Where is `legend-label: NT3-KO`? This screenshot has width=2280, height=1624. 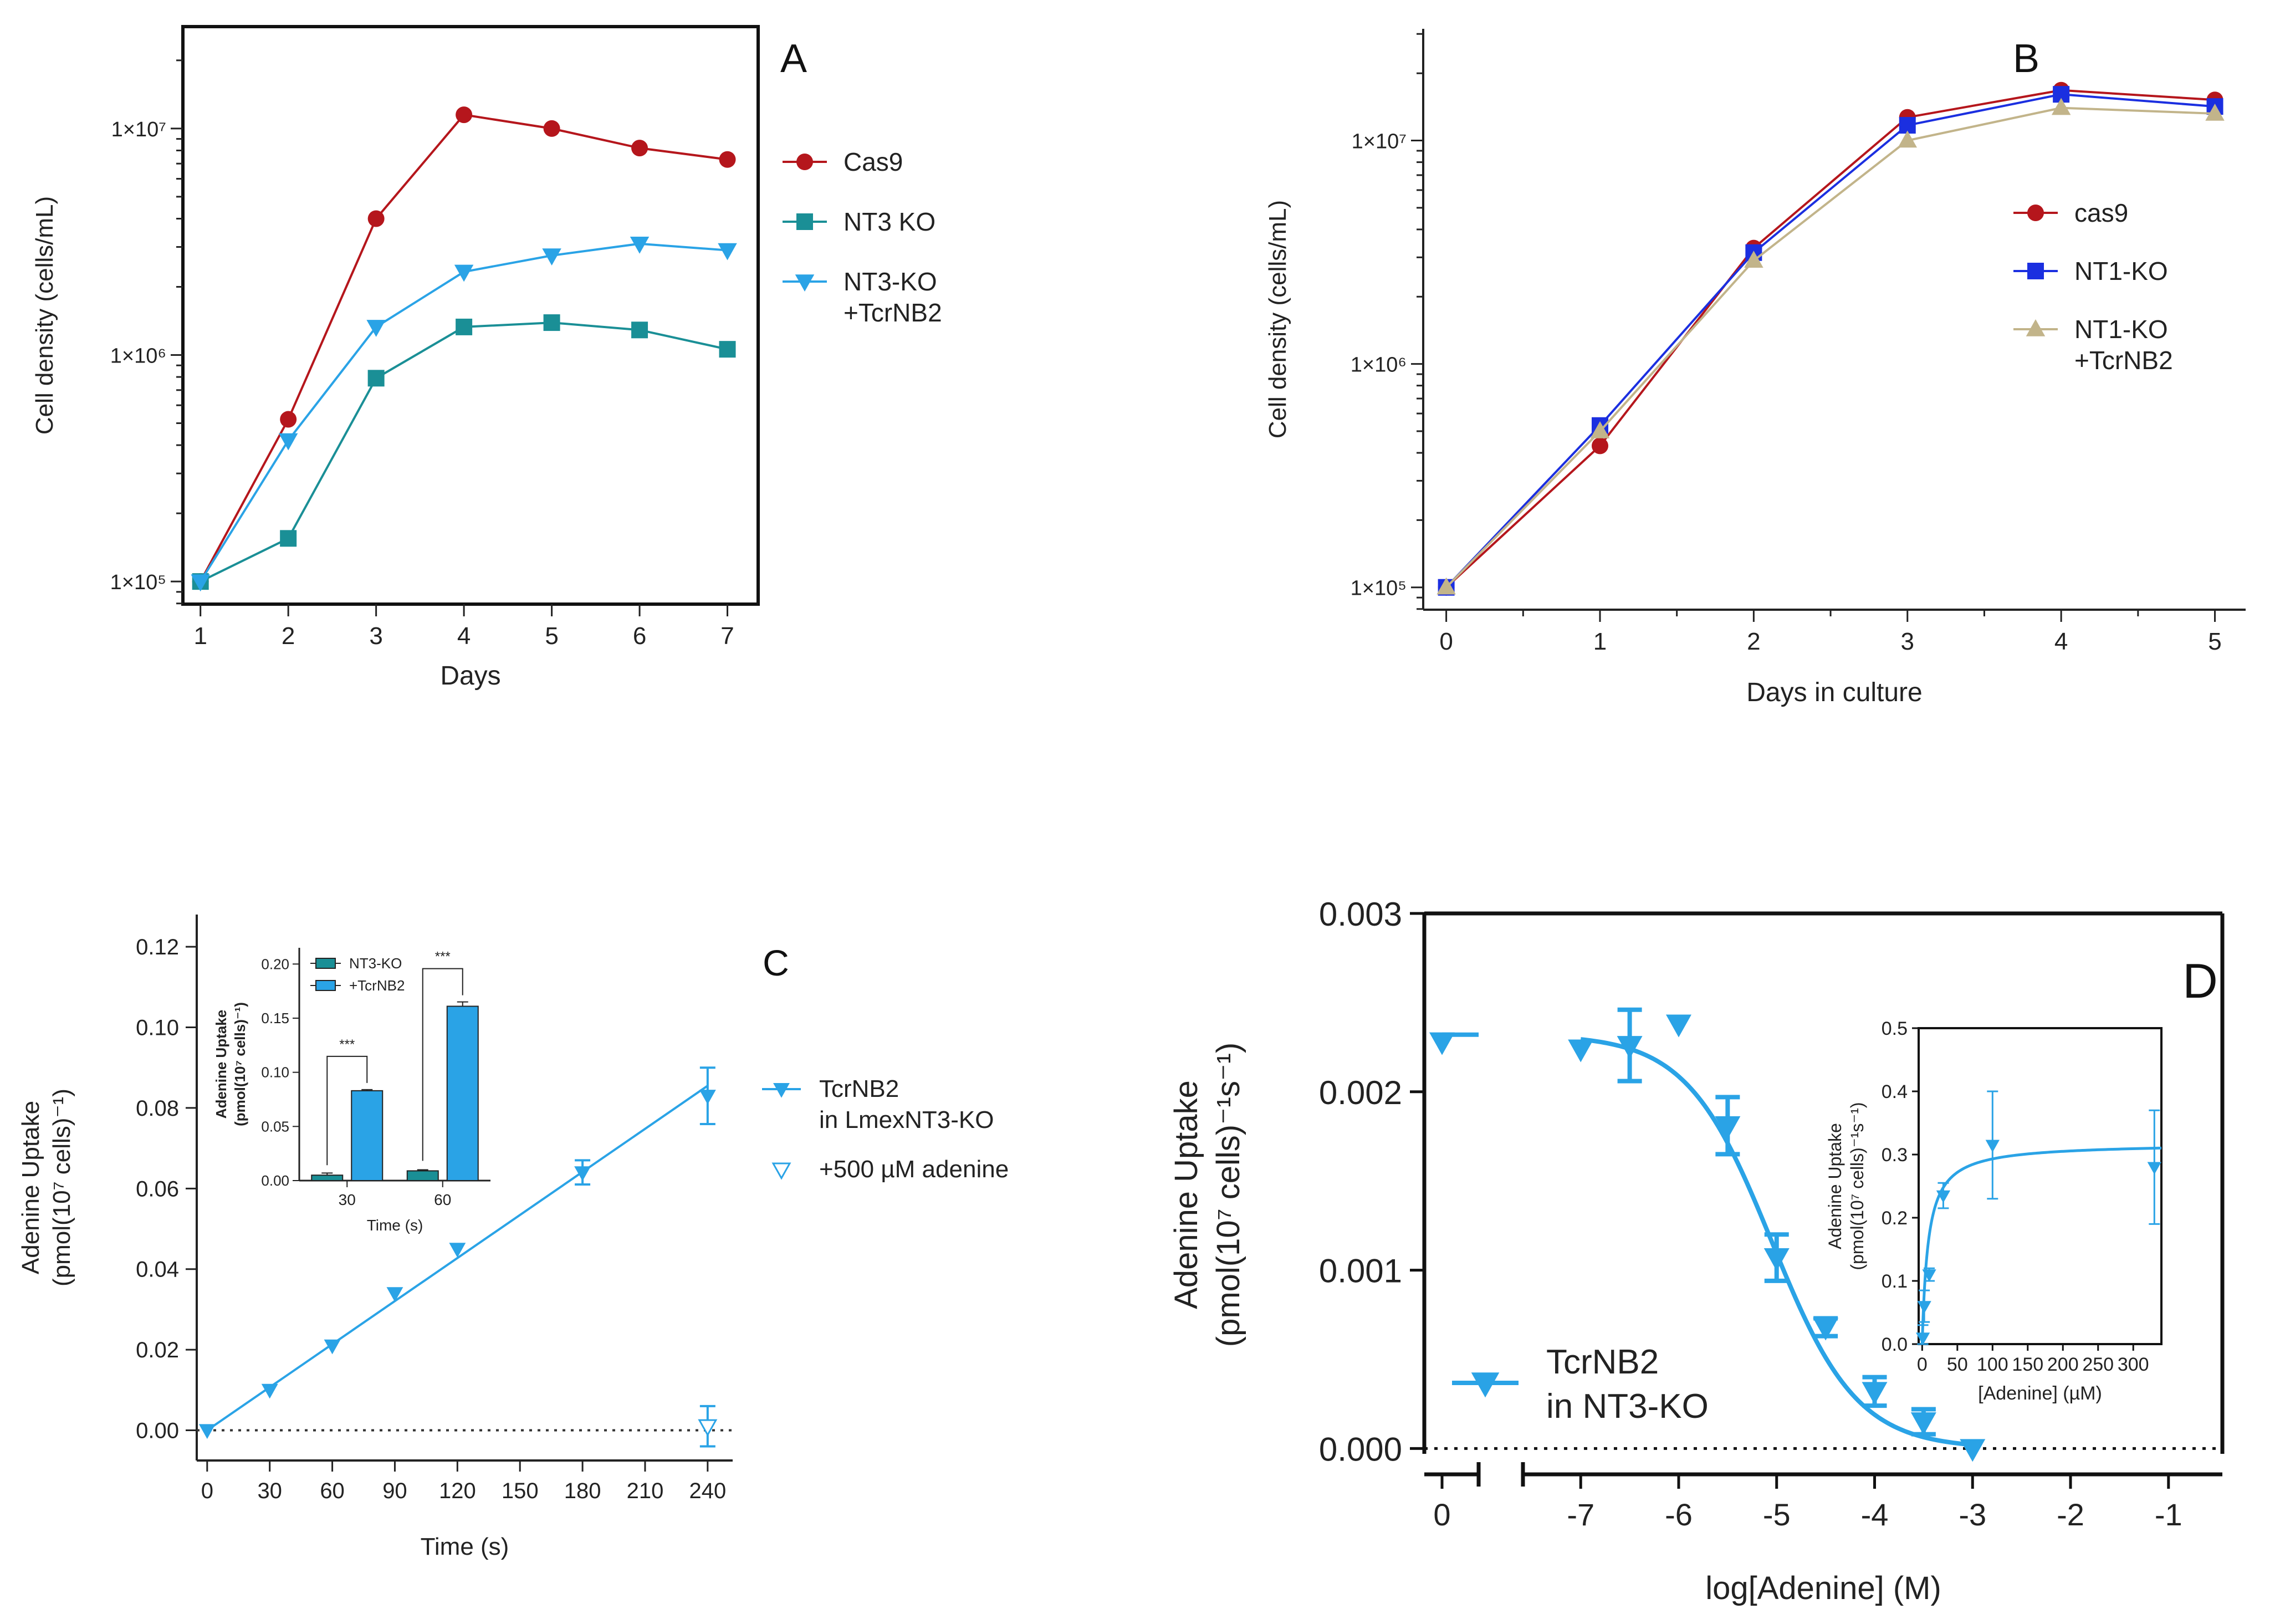
legend-label: NT3-KO is located at coordinates (890, 282).